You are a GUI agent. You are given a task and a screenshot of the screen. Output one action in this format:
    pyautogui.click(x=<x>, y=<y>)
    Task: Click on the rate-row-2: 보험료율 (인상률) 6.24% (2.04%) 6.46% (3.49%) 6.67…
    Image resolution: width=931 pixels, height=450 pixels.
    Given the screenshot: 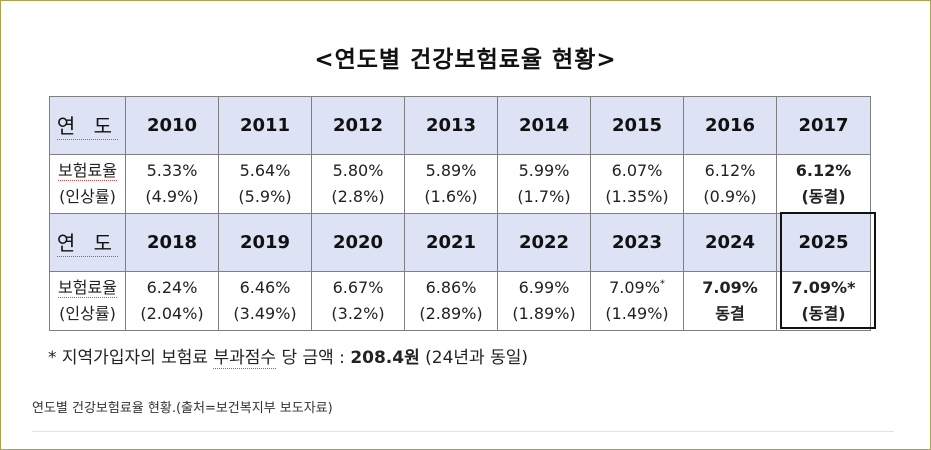 What is the action you would take?
    pyautogui.click(x=460, y=301)
    